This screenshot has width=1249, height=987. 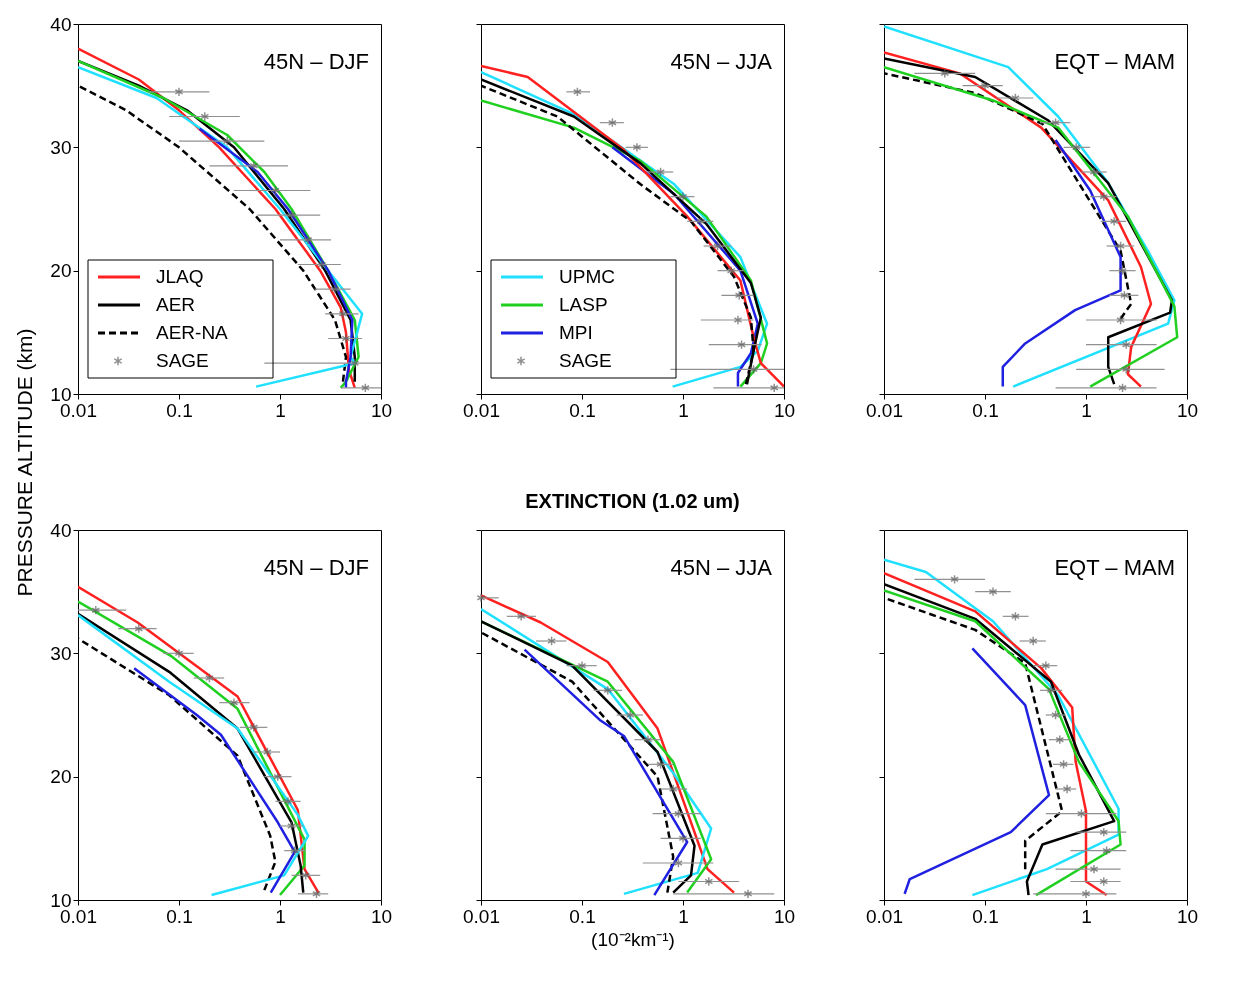 I want to click on legend-label: AER-NA, so click(x=192, y=332).